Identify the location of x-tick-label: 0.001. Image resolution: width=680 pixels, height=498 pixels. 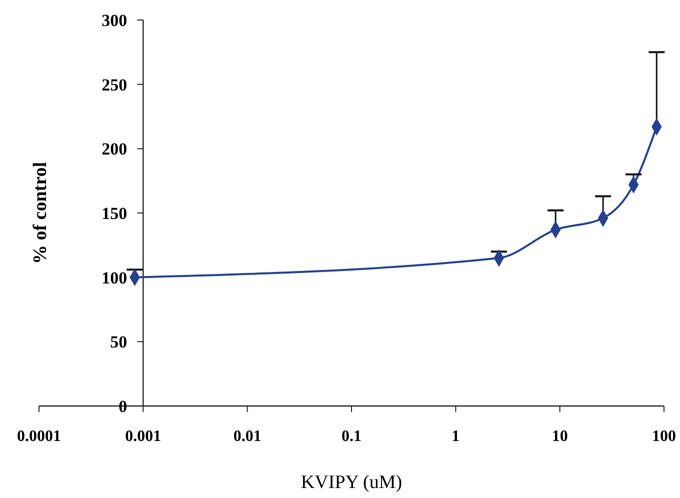
(143, 436).